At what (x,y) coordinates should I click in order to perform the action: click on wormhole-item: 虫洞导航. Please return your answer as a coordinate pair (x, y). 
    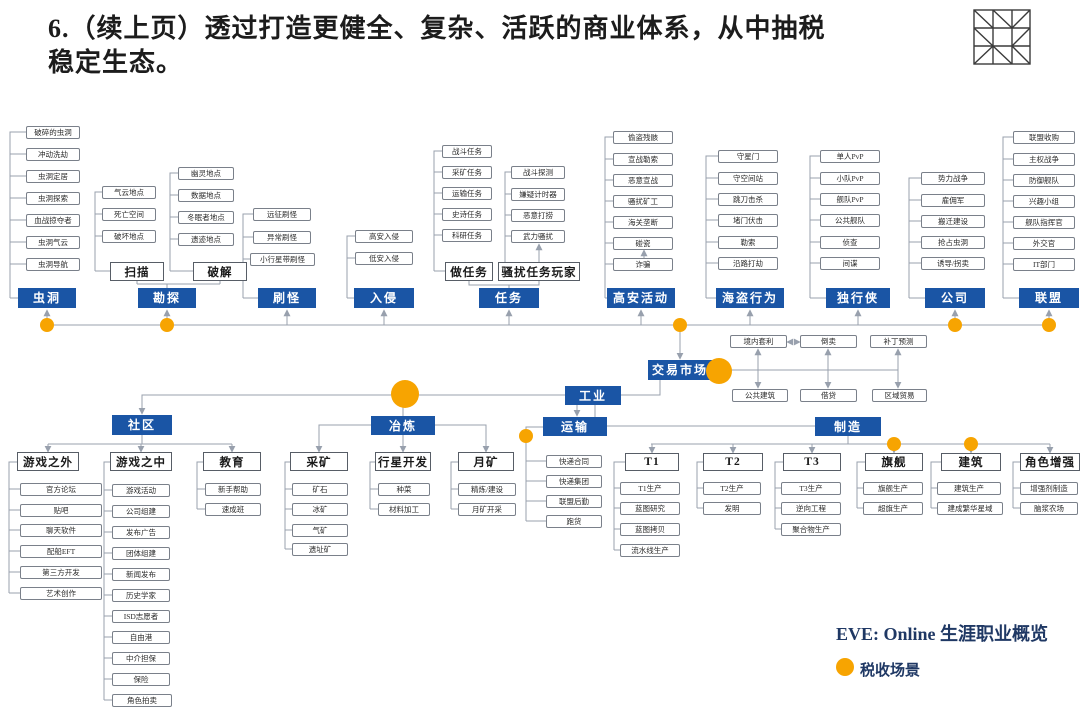
    Looking at the image, I should click on (53, 264).